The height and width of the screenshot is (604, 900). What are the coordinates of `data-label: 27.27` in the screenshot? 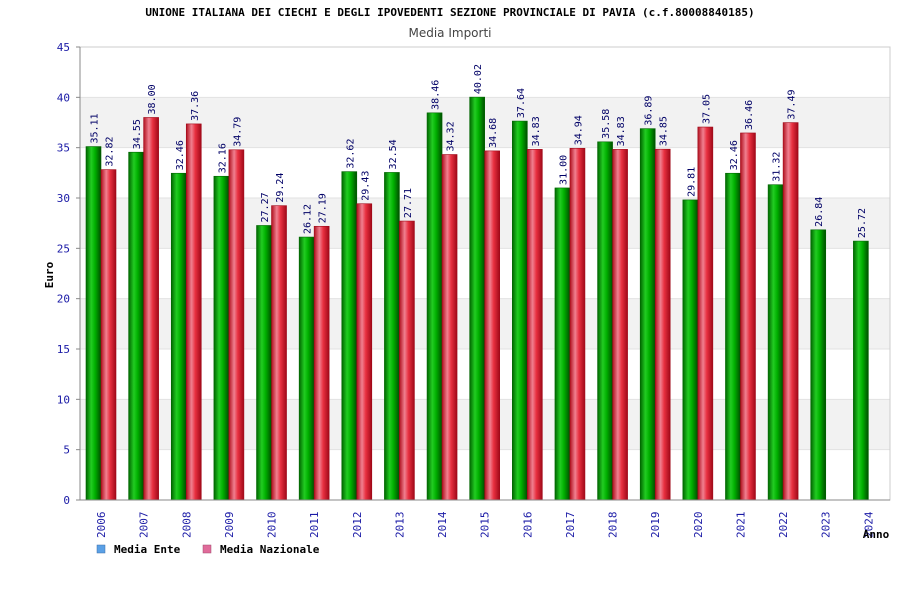 It's located at (265, 207).